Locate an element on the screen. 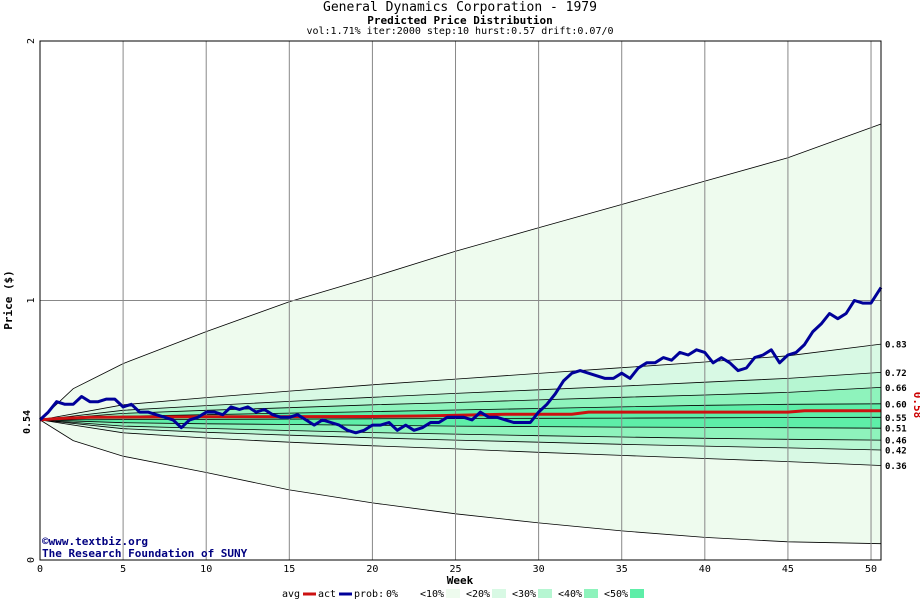  y-tick-label-2: 2 is located at coordinates (31, 41).